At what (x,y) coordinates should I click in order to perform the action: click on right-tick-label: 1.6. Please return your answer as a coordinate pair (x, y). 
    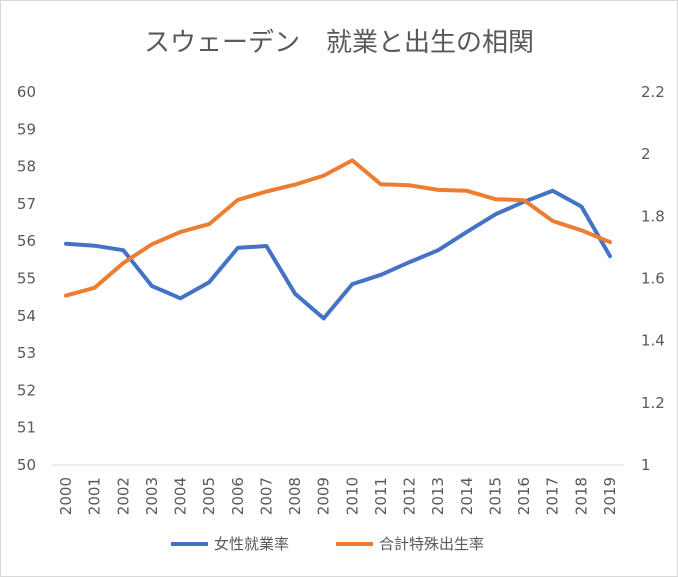
    Looking at the image, I should click on (653, 279).